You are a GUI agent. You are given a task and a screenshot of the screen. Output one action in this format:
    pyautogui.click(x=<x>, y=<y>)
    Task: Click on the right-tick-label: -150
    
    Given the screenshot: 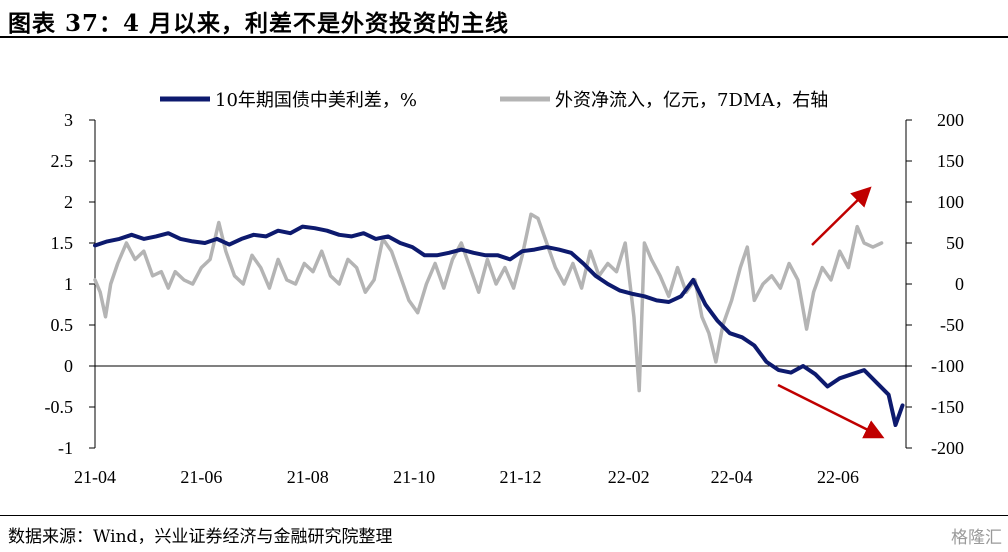 What is the action you would take?
    pyautogui.click(x=947, y=407)
    